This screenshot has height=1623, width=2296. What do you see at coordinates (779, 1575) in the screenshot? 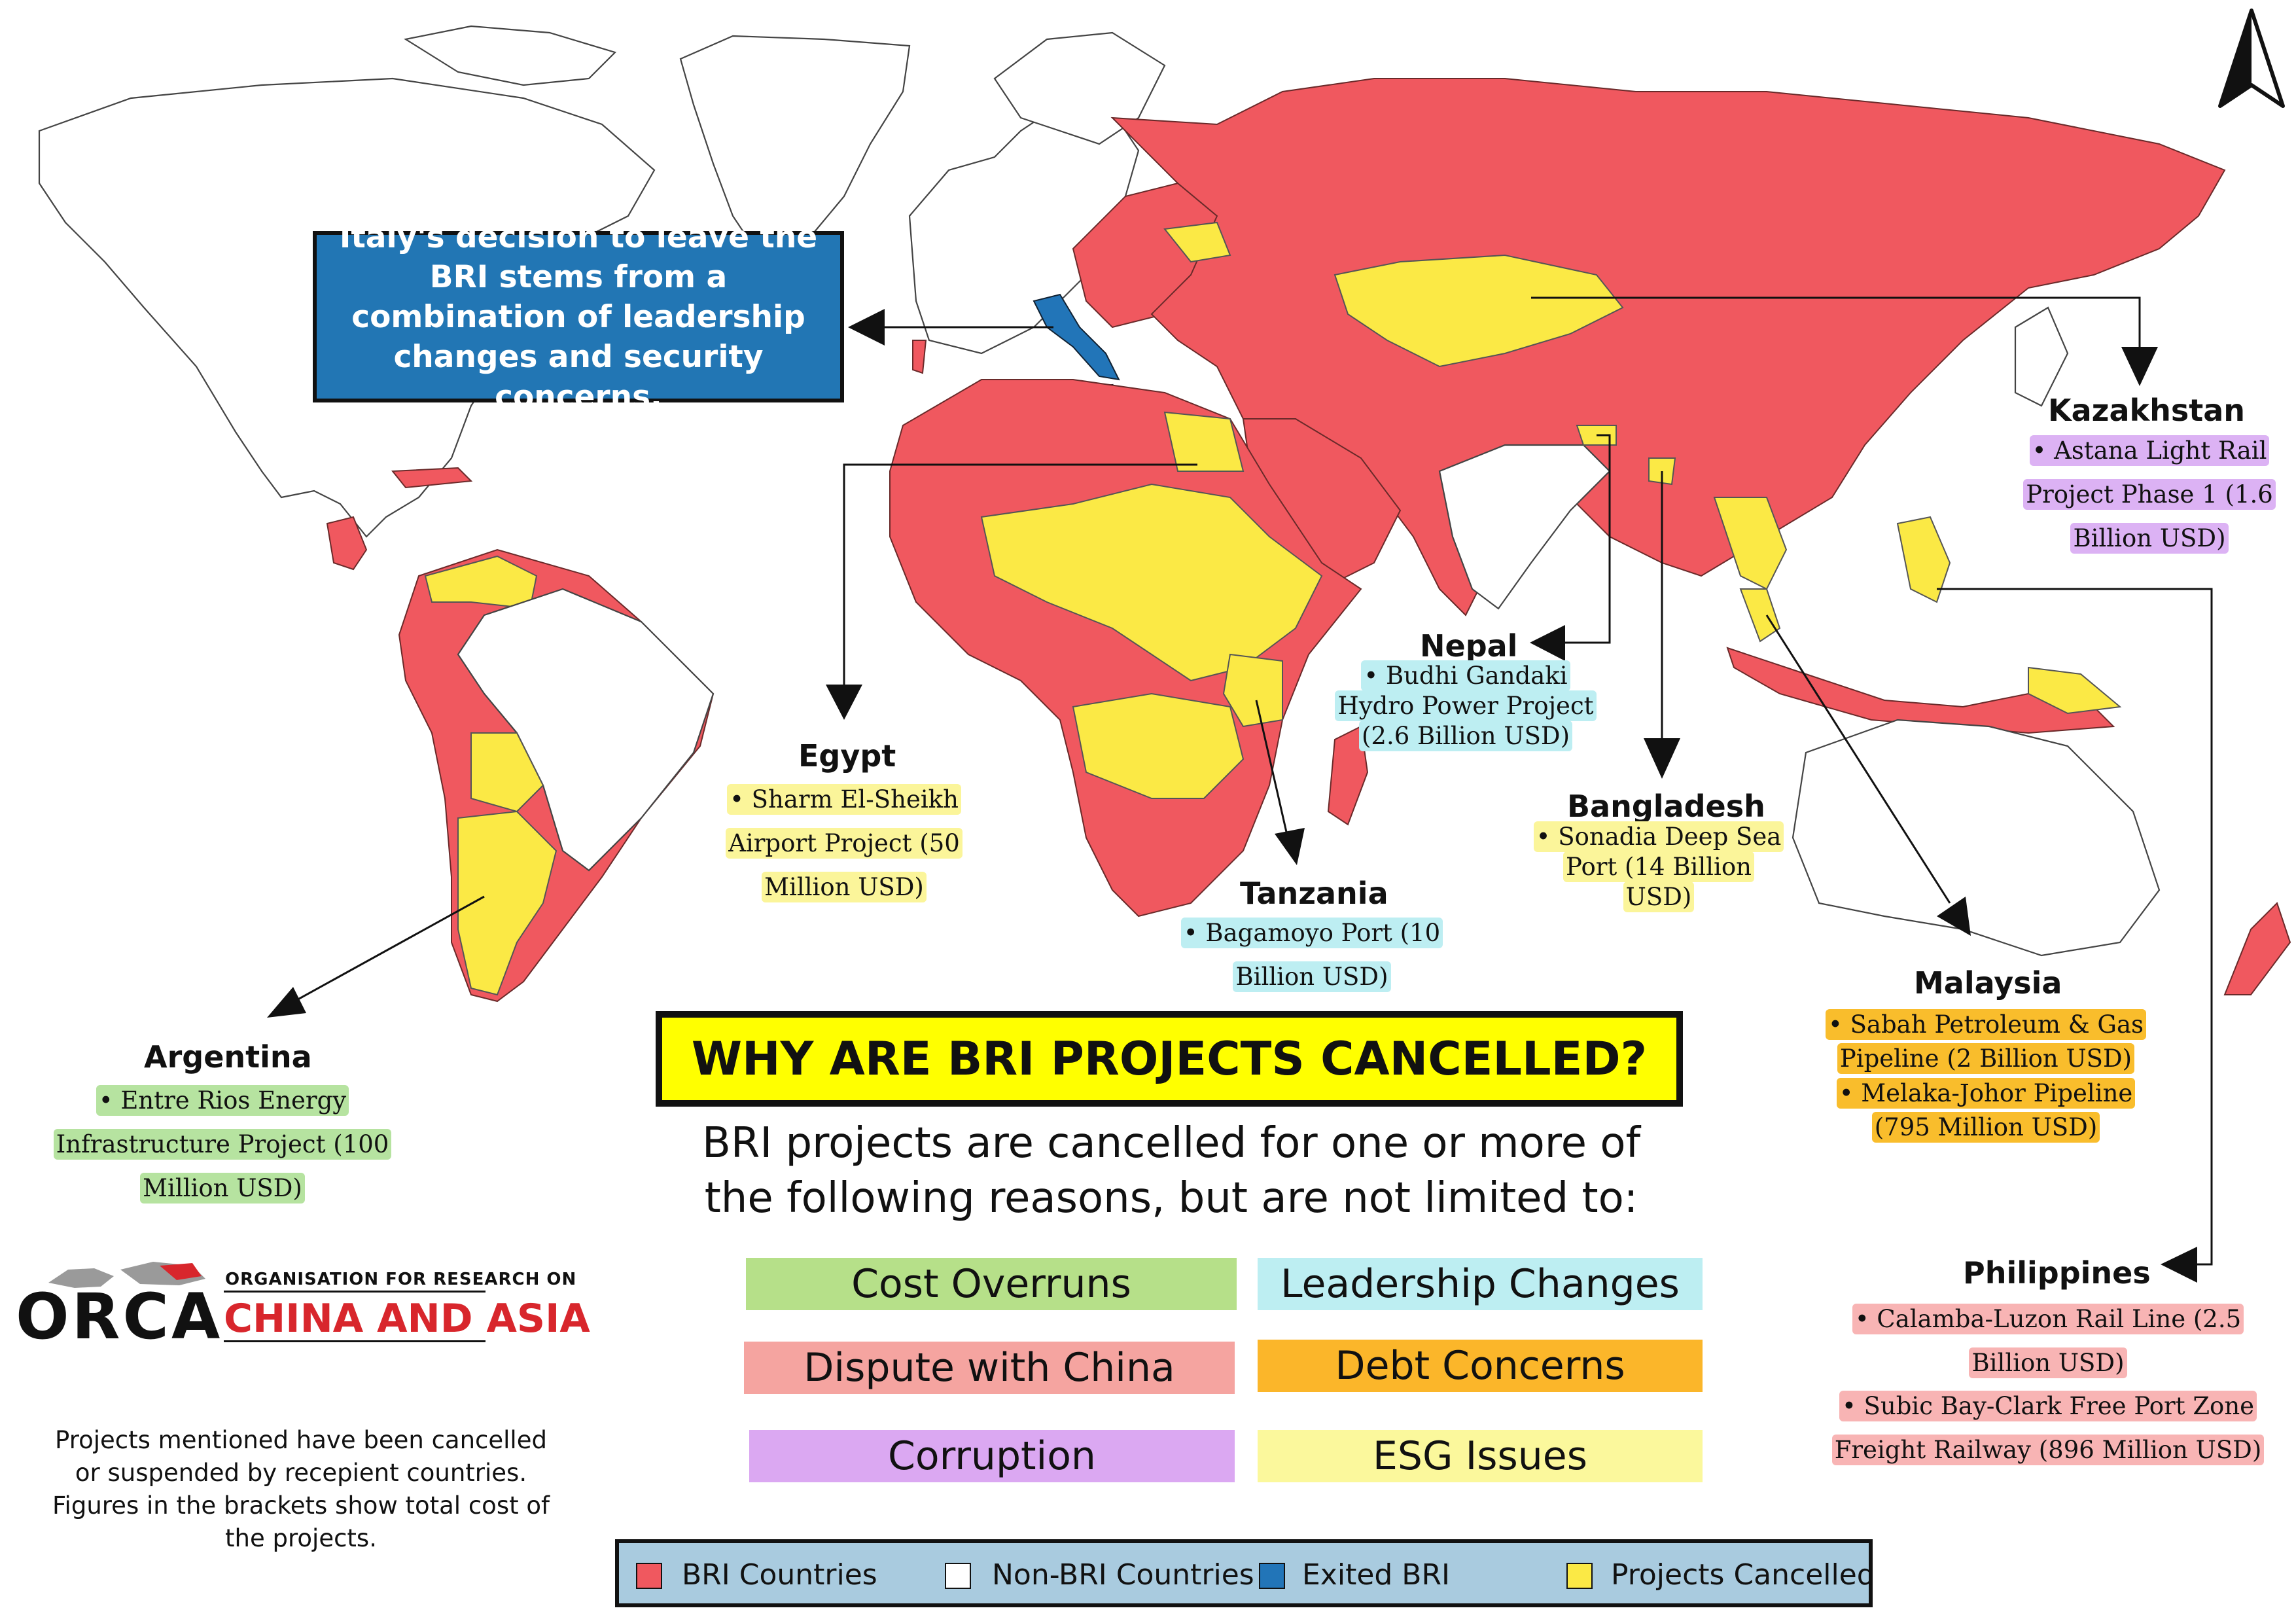
I see `legend-label-bri: BRI Countries` at bounding box center [779, 1575].